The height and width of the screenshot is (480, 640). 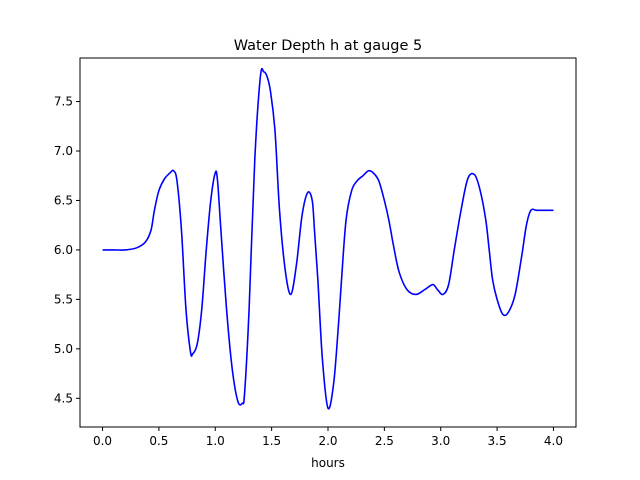 I want to click on y-tick-label: 6.0, so click(x=63, y=250).